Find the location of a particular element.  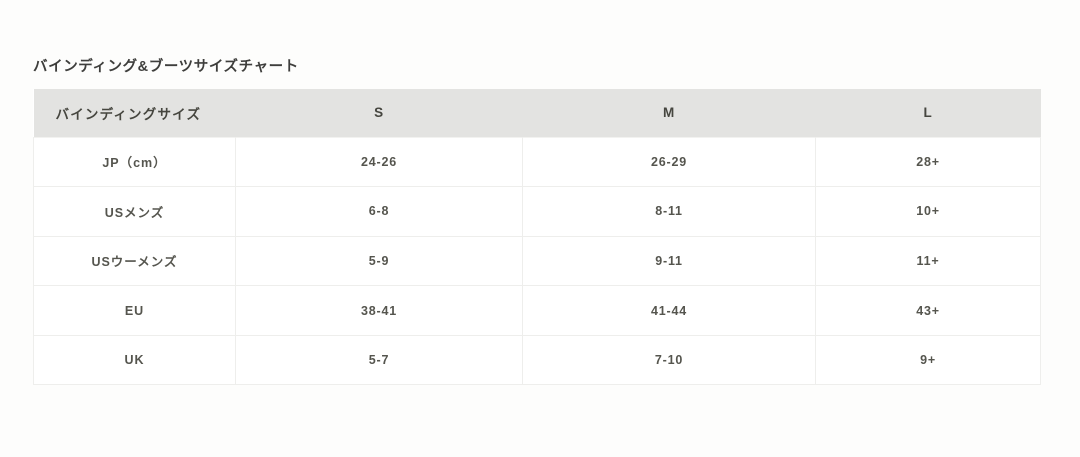

cell-eu-m: 41-44 is located at coordinates (669, 310).